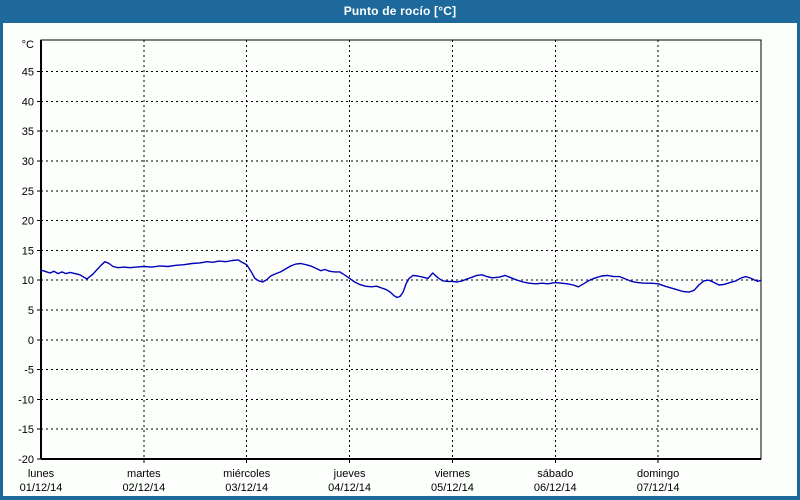  I want to click on y-axis-label: 10, so click(28, 281).